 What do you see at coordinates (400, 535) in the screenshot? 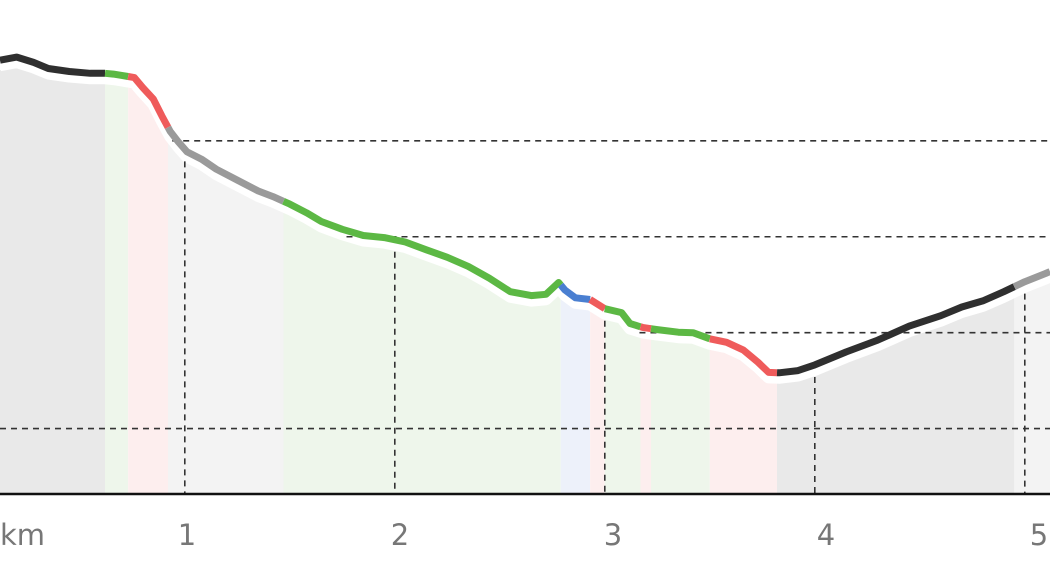
I see `x-tick-label-2: 2` at bounding box center [400, 535].